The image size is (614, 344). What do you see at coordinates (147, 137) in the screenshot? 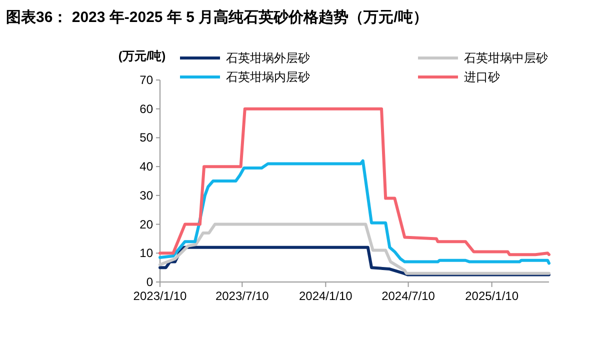
I see `y-tick-label: 50` at bounding box center [147, 137].